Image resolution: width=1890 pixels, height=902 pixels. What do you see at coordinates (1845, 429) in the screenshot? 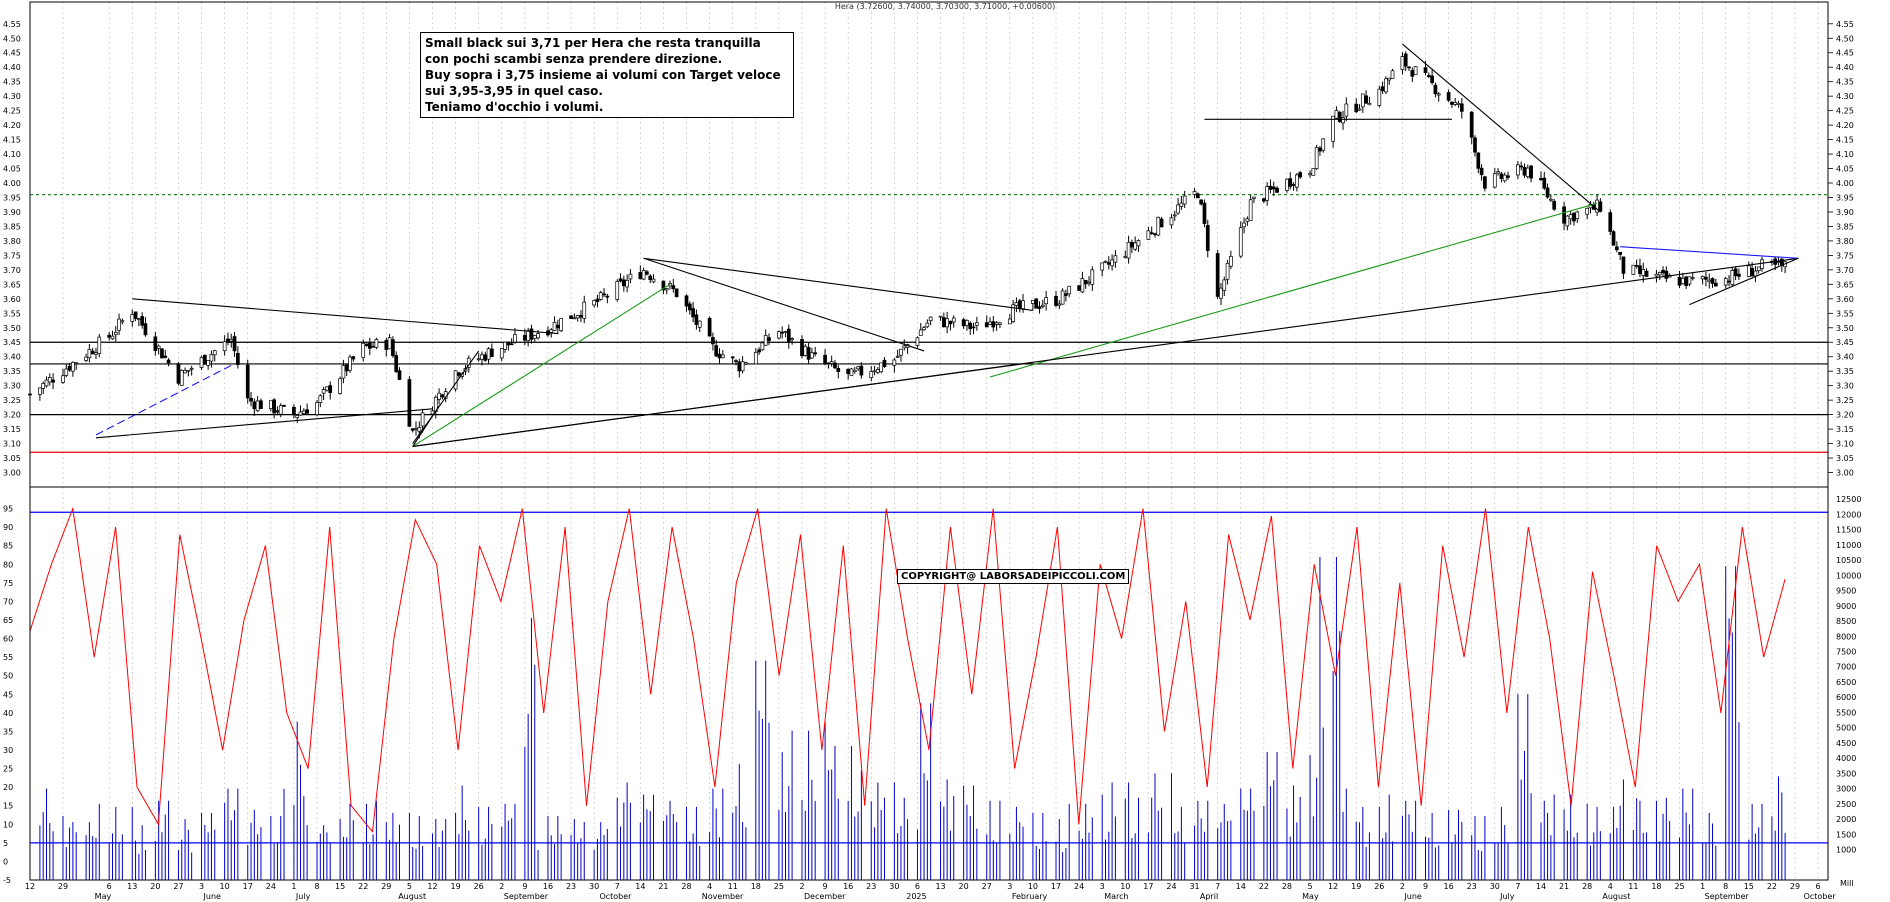
I see `y-price-tick-right: 3.15` at bounding box center [1845, 429].